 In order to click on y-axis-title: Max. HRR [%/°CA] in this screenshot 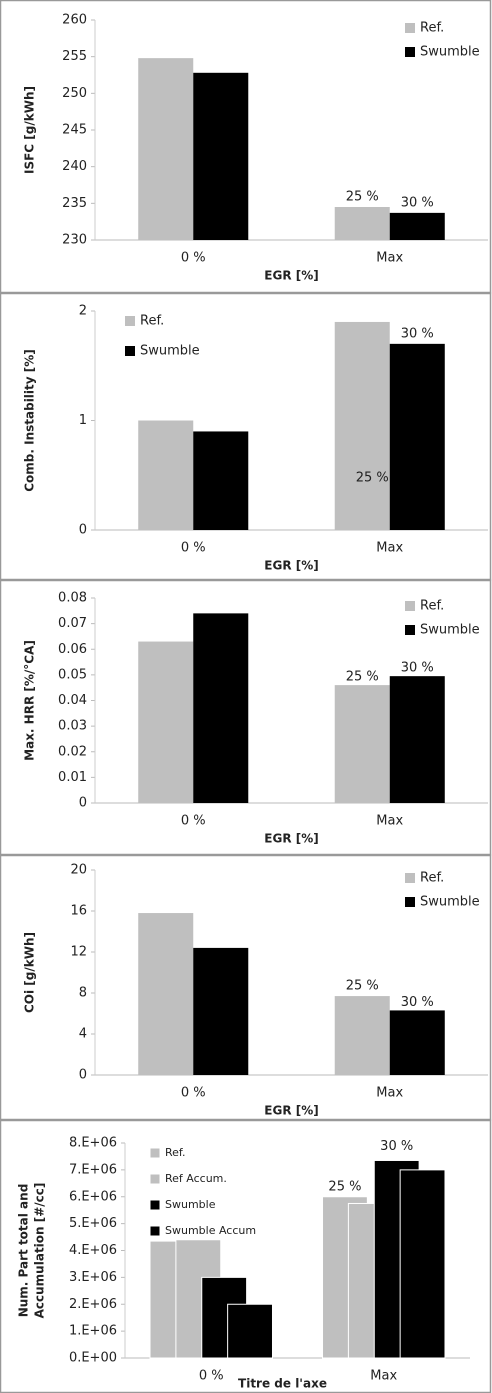, I will do `click(30, 700)`.